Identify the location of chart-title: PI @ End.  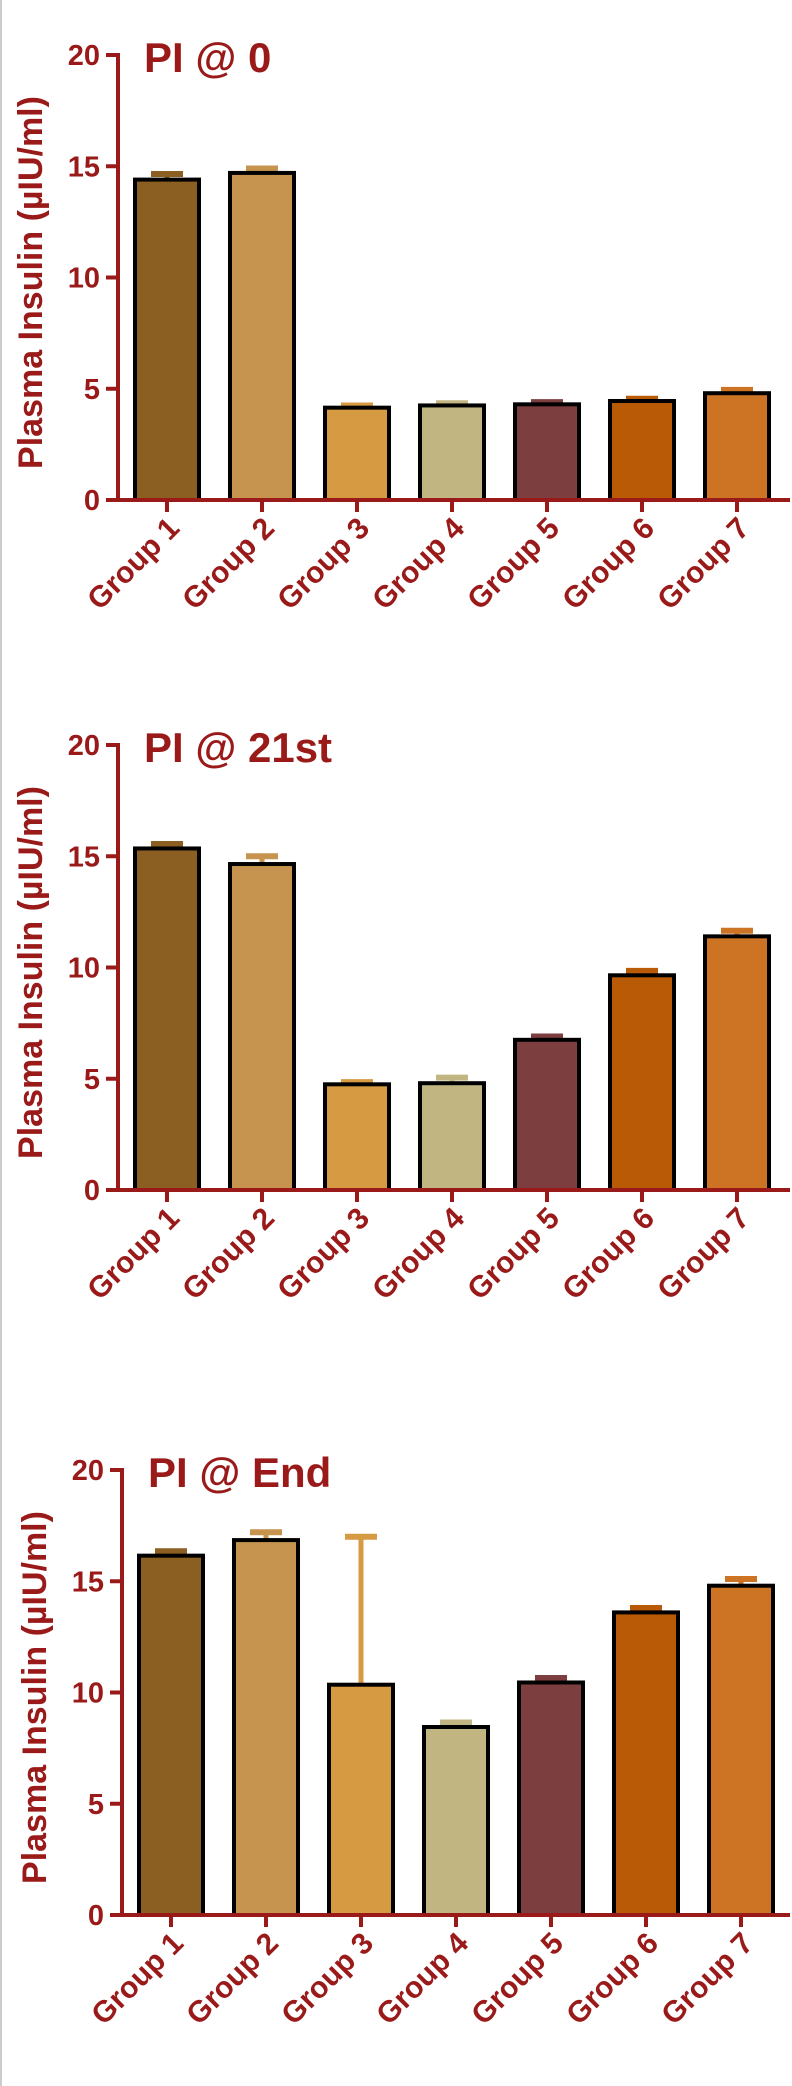
(239, 1472).